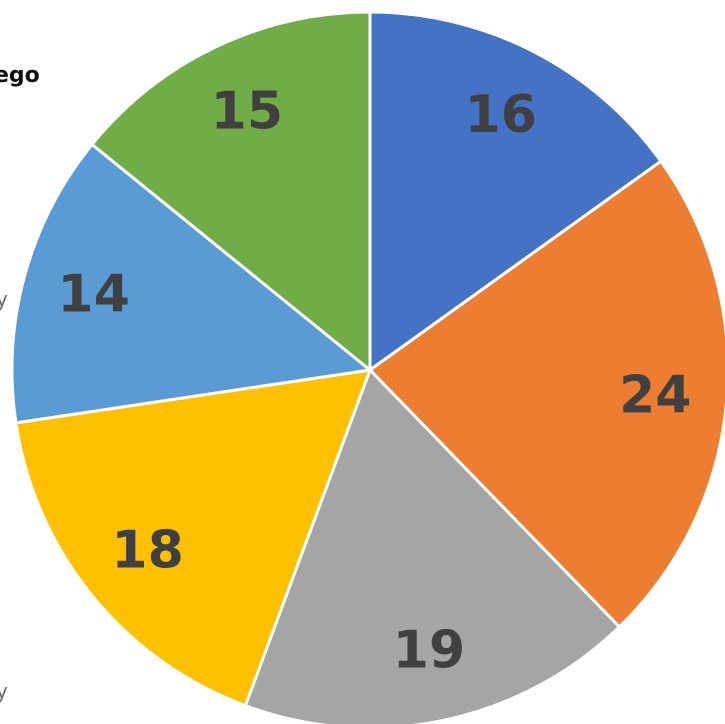 The image size is (725, 724). I want to click on data-label: 15, so click(247, 111).